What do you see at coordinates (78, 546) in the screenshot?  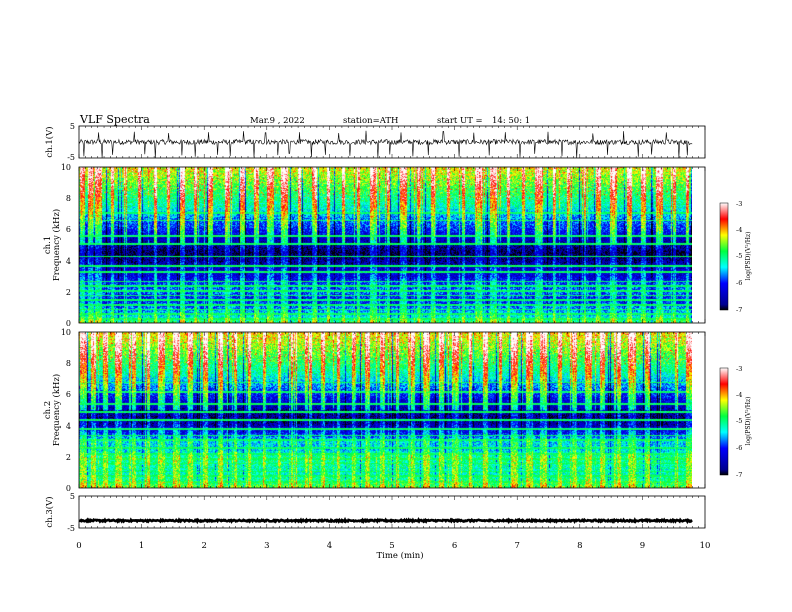 I see `time-tick-label-0: 0` at bounding box center [78, 546].